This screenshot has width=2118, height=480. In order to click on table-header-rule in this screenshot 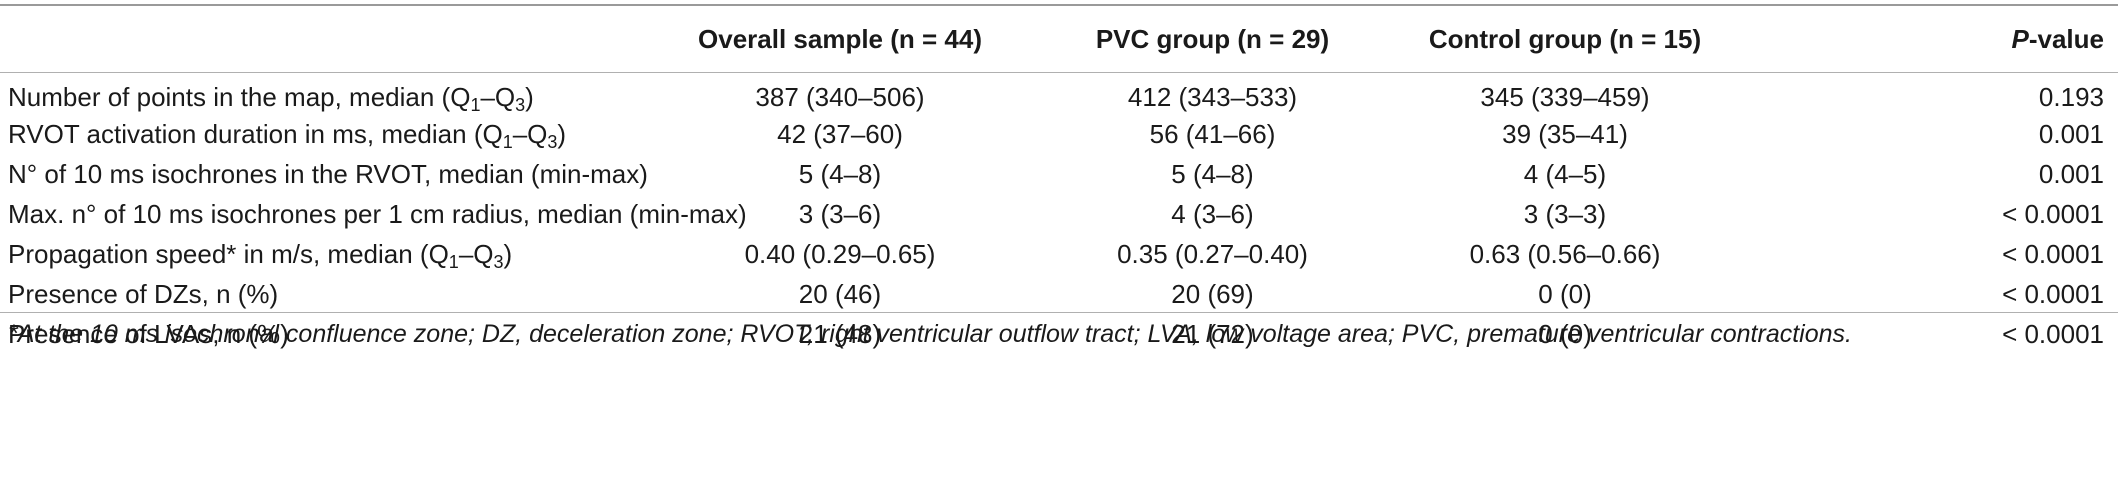, I will do `click(1059, 72)`.